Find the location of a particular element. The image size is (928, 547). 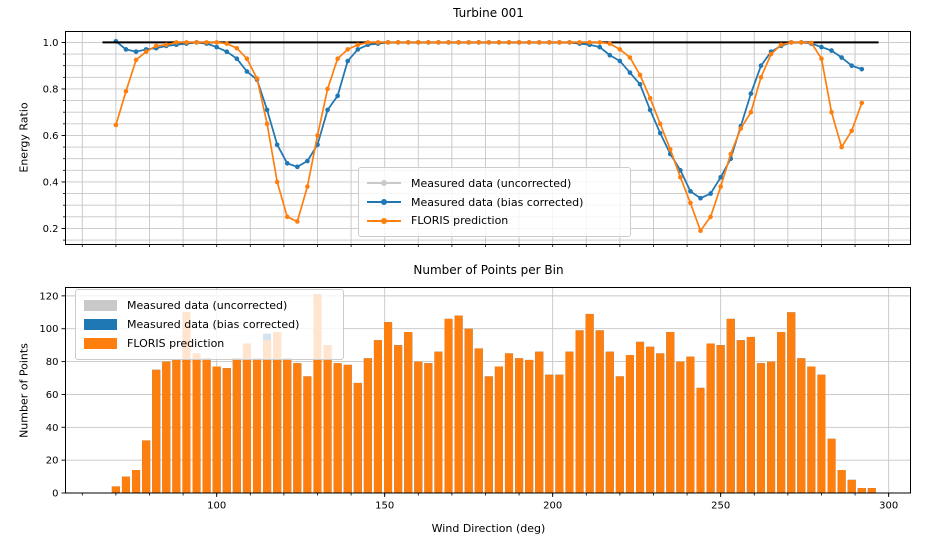

legend-label-uncorrected: Measured data (uncorrected) is located at coordinates (491, 183).